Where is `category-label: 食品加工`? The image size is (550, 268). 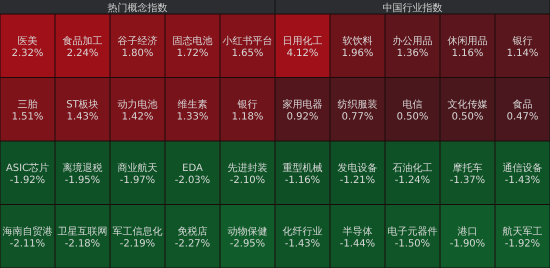
category-label: 食品加工 is located at coordinates (82, 40).